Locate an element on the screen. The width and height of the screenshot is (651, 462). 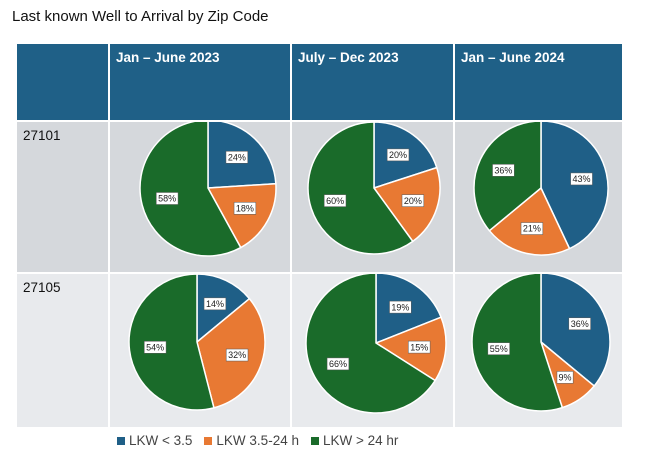
data-label: 66% is located at coordinates (338, 364).